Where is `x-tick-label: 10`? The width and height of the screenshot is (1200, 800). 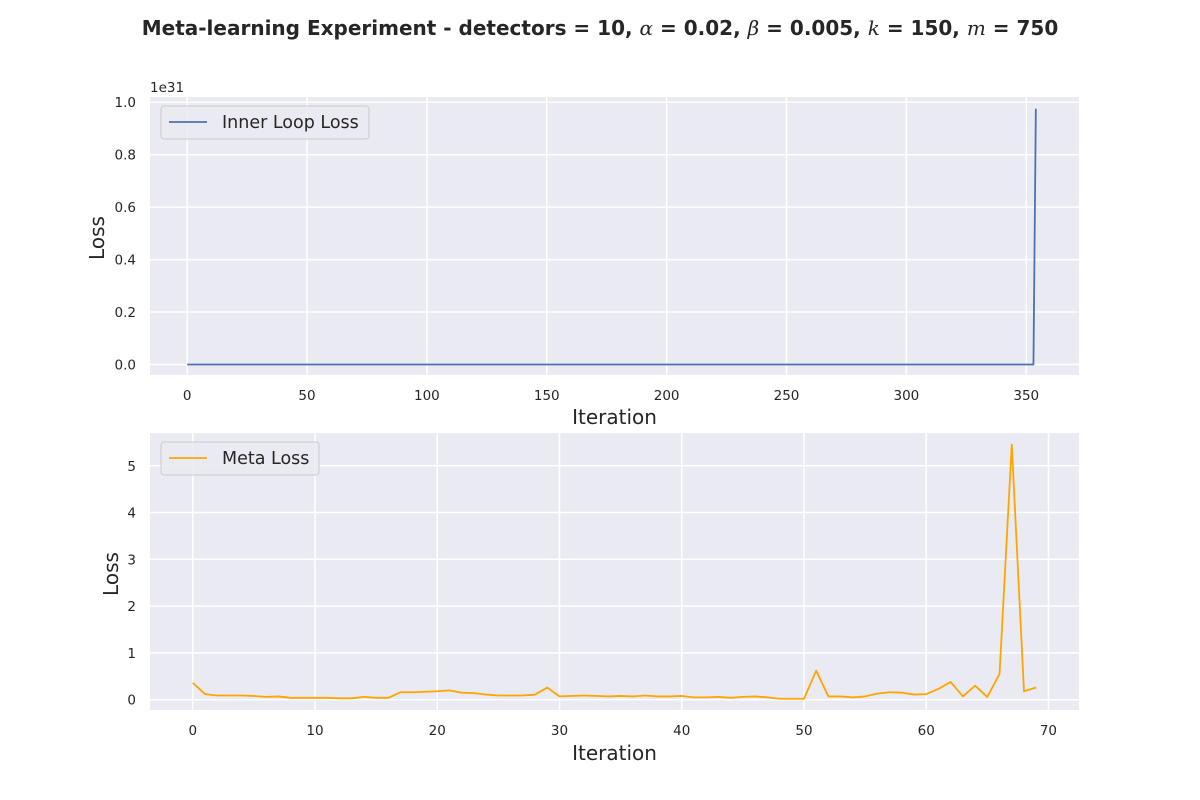 x-tick-label: 10 is located at coordinates (314, 731).